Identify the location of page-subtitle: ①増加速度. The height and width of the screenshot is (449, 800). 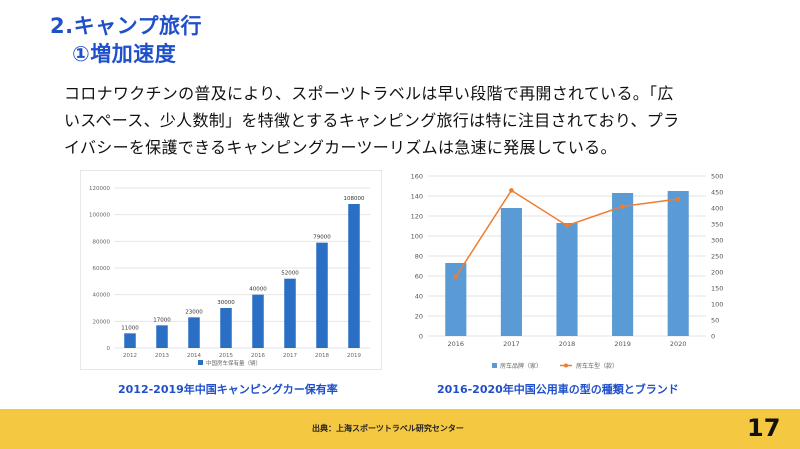
(124, 54).